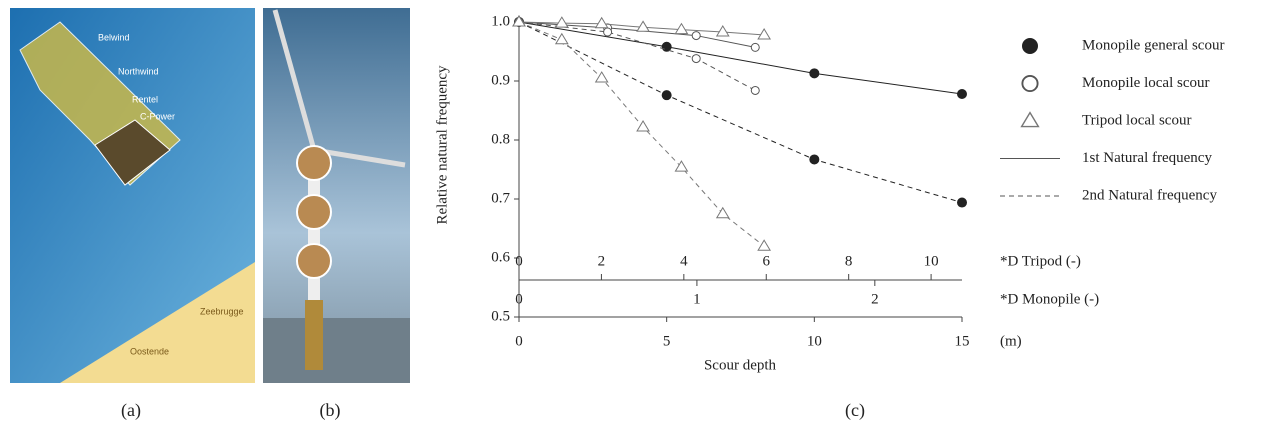  I want to click on x2-tick-label: 8, so click(849, 261).